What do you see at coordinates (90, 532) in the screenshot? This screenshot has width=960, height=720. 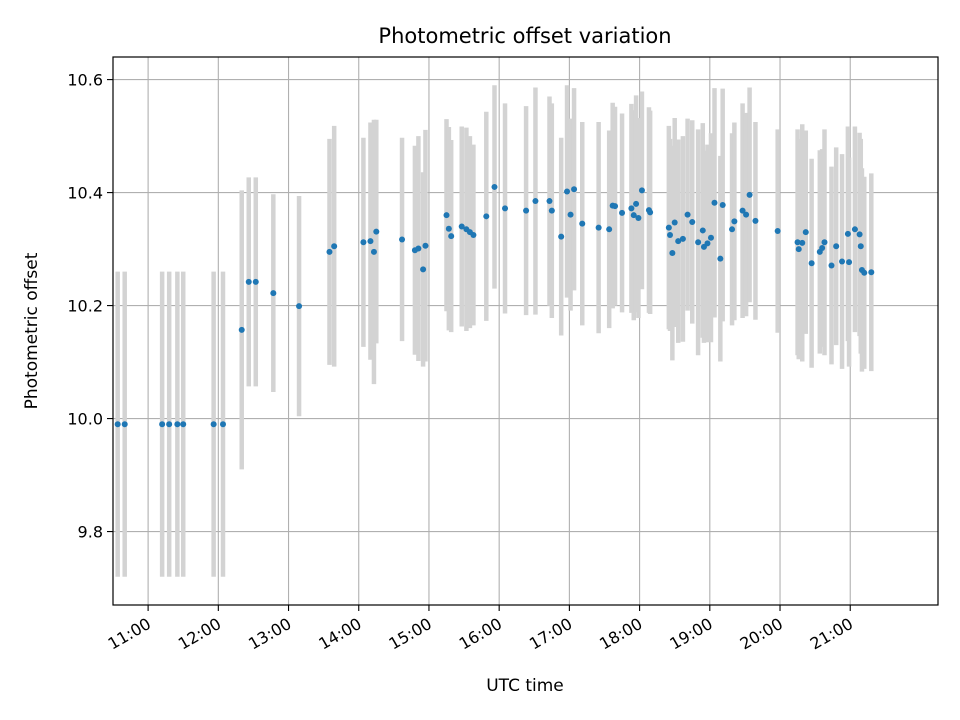 I see `y-tick-label: 9.8` at bounding box center [90, 532].